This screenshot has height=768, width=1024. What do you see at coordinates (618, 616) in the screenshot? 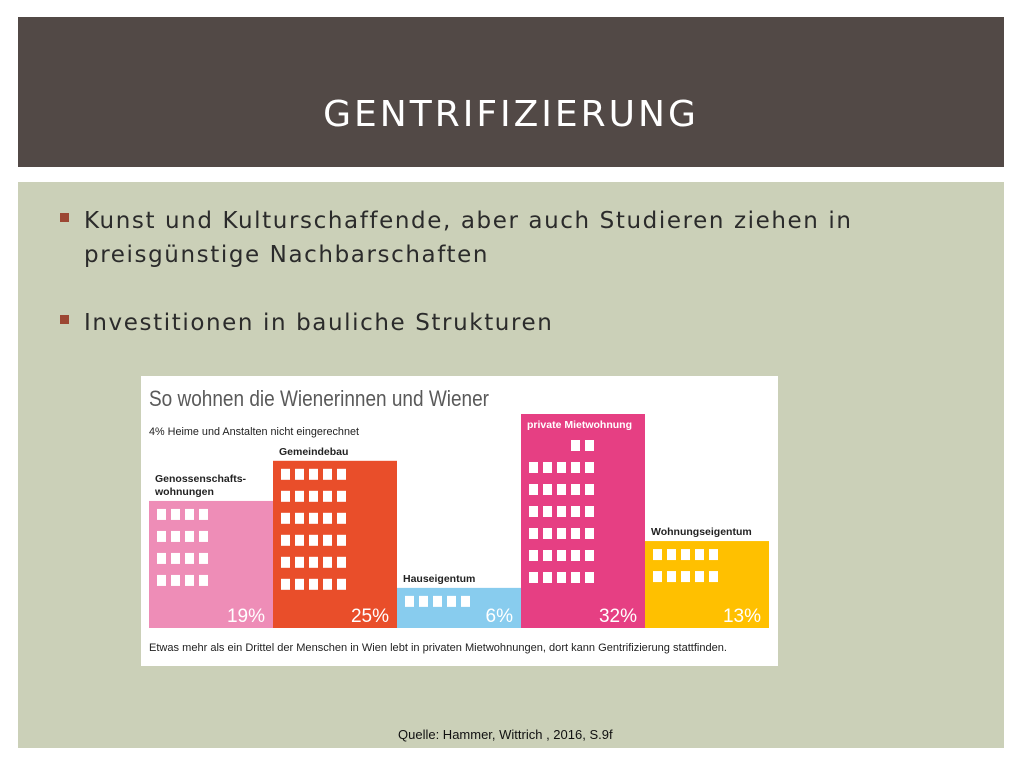
I see `value-label: 32%` at bounding box center [618, 616].